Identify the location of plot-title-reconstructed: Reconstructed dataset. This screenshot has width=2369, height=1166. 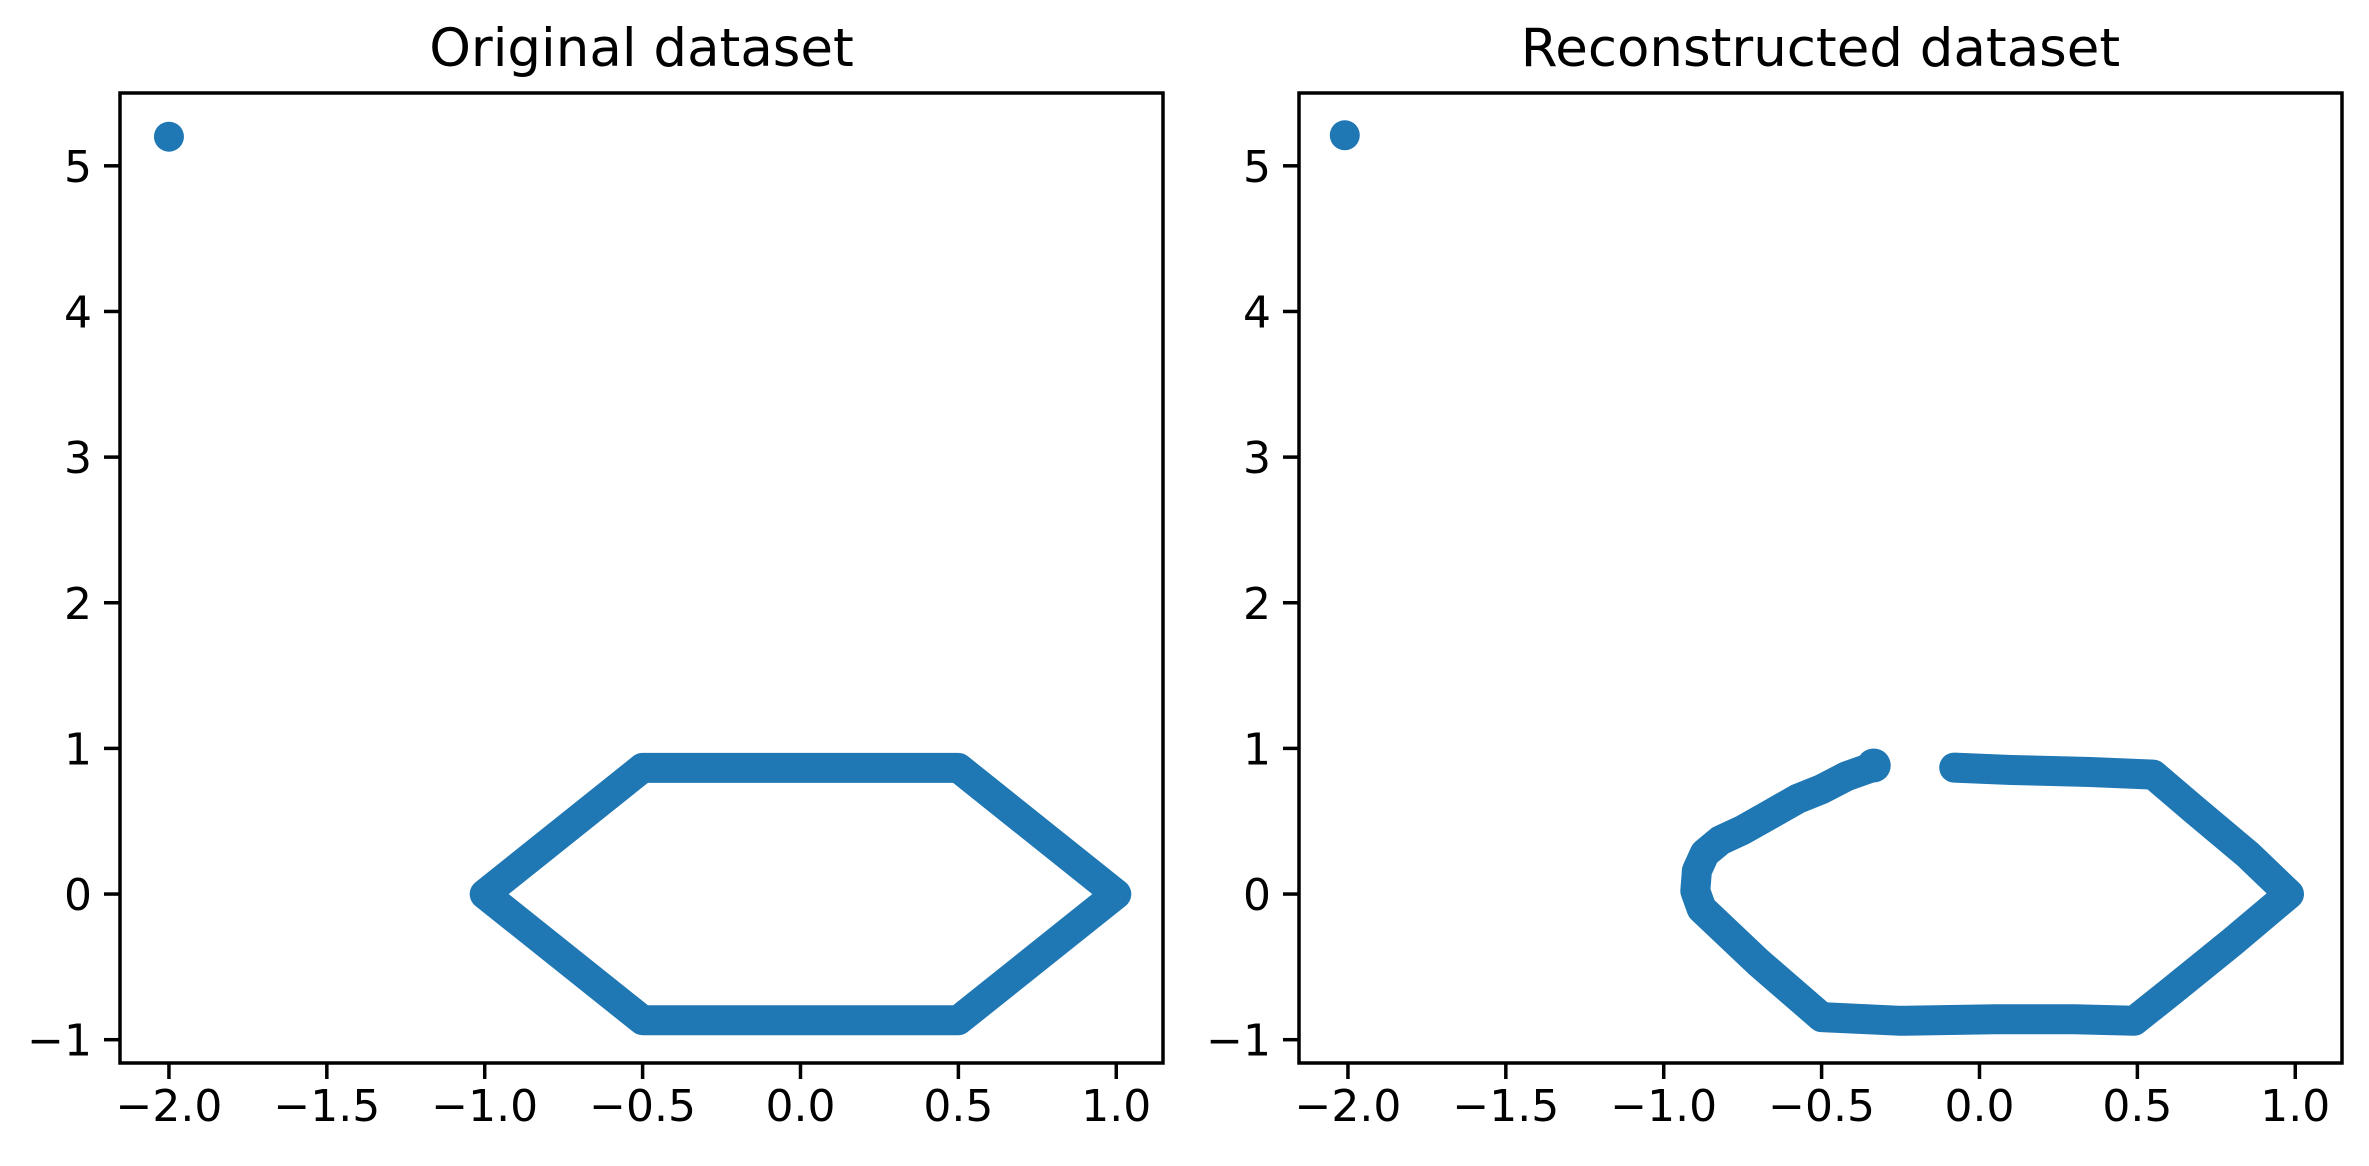
(1820, 48).